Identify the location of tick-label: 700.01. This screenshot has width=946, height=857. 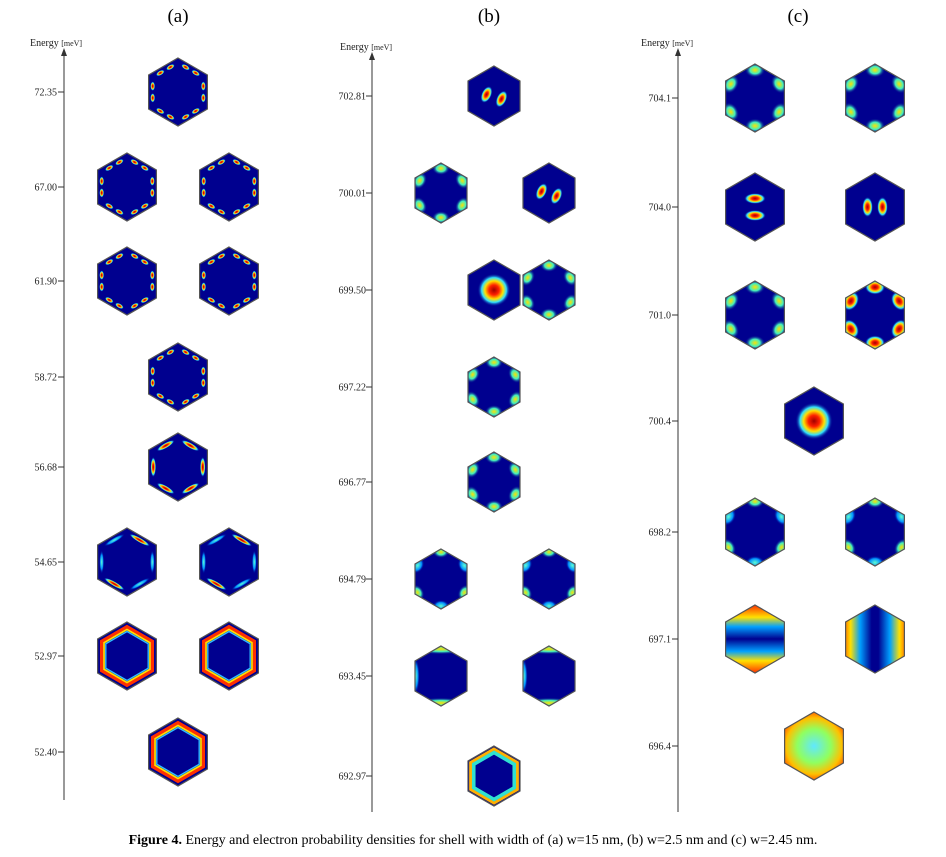
(353, 194).